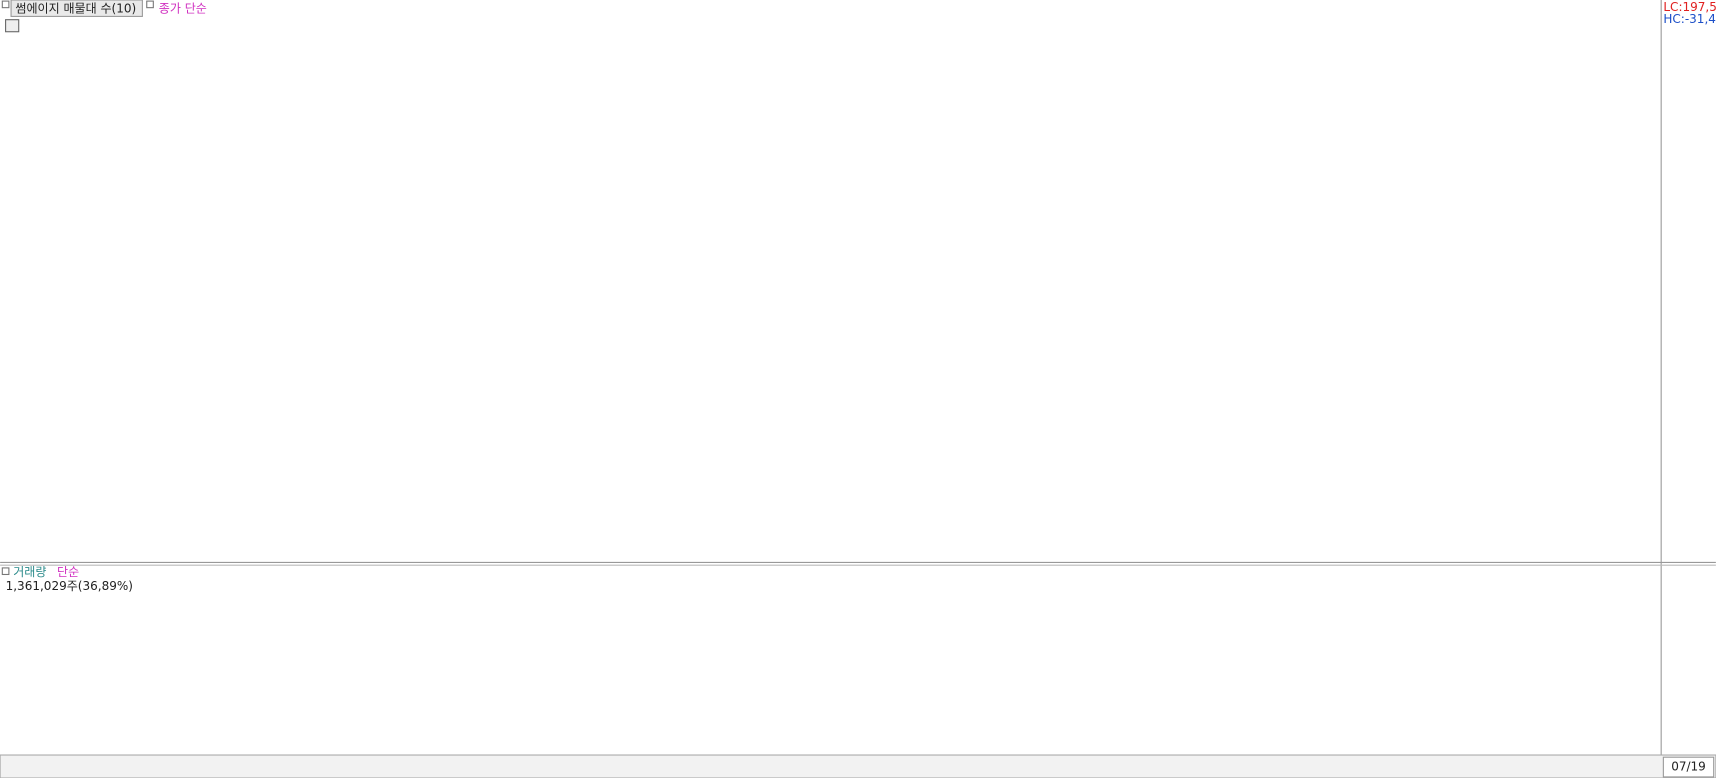 This screenshot has width=1716, height=778. What do you see at coordinates (12, 26) in the screenshot?
I see `table-icon` at bounding box center [12, 26].